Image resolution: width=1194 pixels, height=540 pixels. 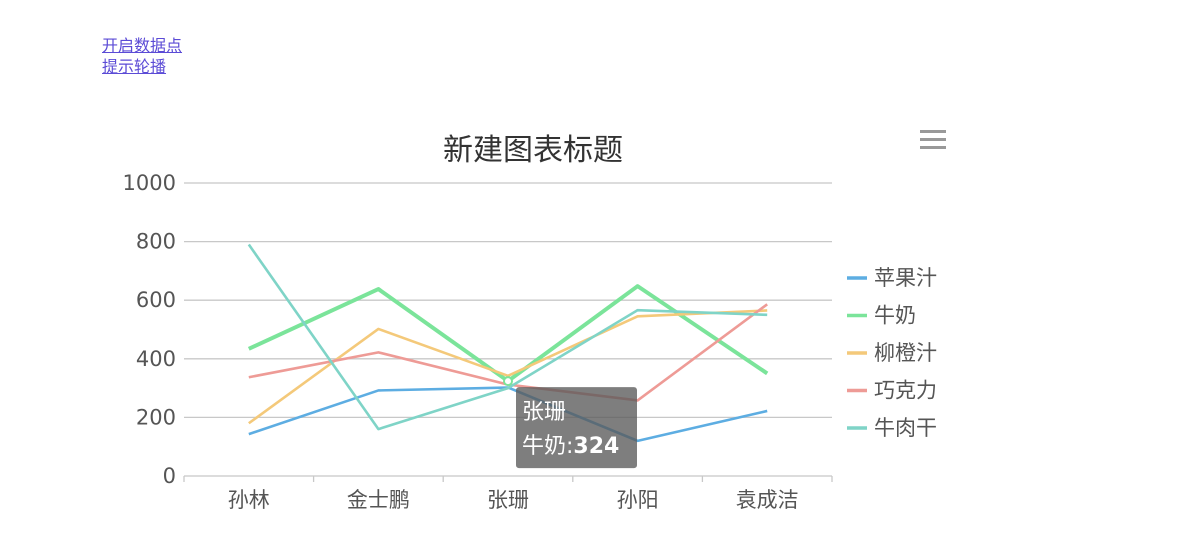 What do you see at coordinates (547, 446) in the screenshot?
I see `tooltip-series-label: 牛奶:` at bounding box center [547, 446].